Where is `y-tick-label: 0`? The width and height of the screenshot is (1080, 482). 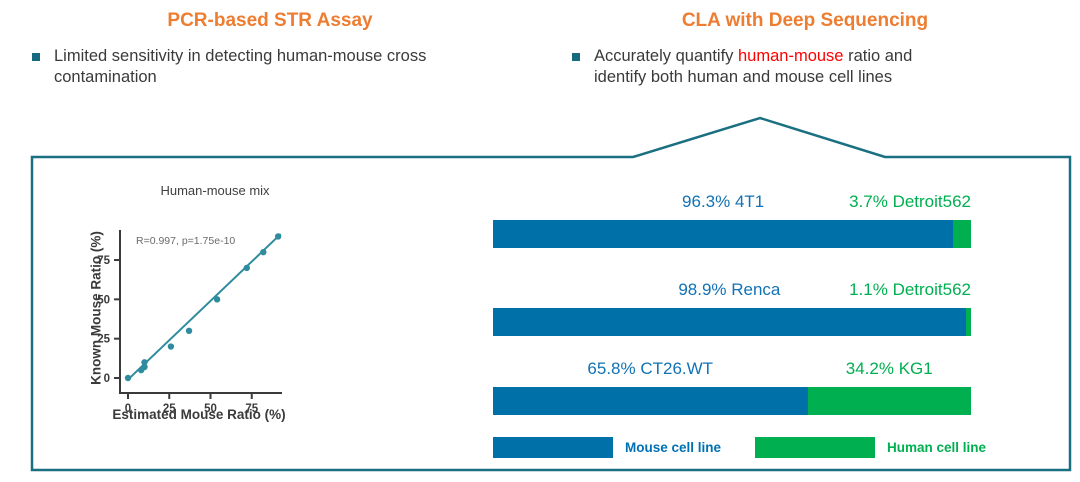 y-tick-label: 0 is located at coordinates (107, 379).